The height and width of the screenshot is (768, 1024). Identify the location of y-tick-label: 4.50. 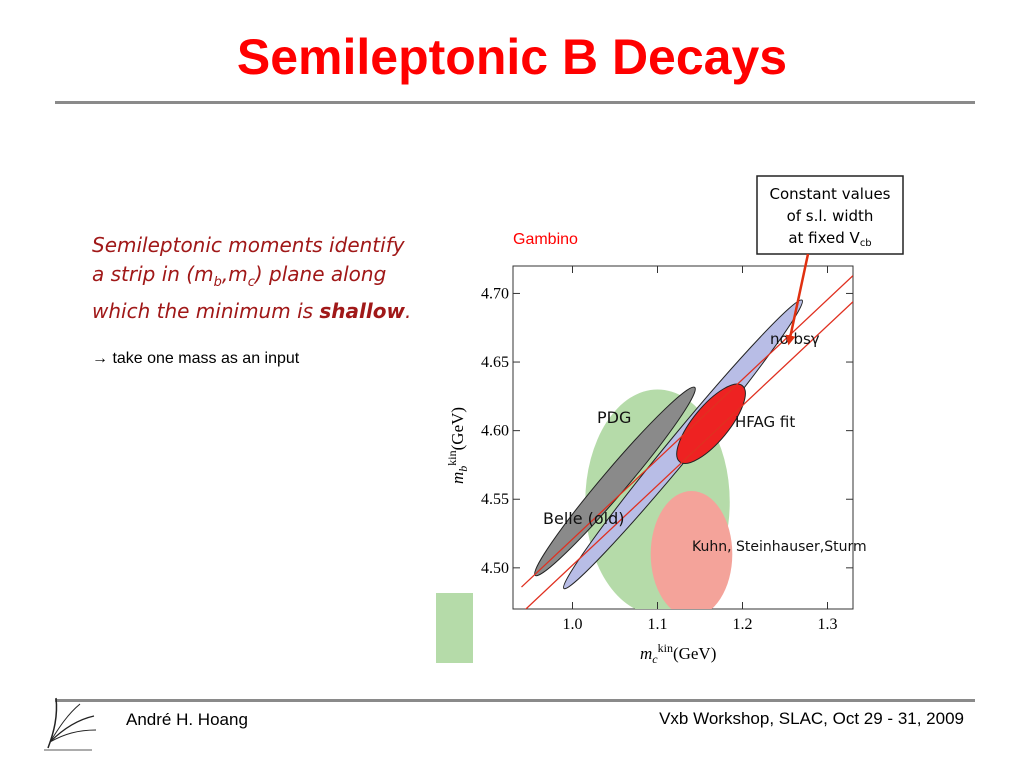
(495, 568).